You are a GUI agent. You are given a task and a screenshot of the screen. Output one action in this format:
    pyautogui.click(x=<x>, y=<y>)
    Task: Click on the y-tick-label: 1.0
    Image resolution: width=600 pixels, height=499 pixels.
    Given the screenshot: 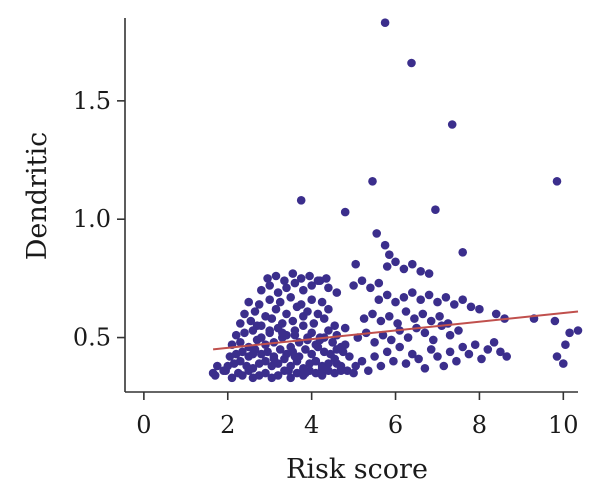 What is the action you would take?
    pyautogui.click(x=92, y=219)
    